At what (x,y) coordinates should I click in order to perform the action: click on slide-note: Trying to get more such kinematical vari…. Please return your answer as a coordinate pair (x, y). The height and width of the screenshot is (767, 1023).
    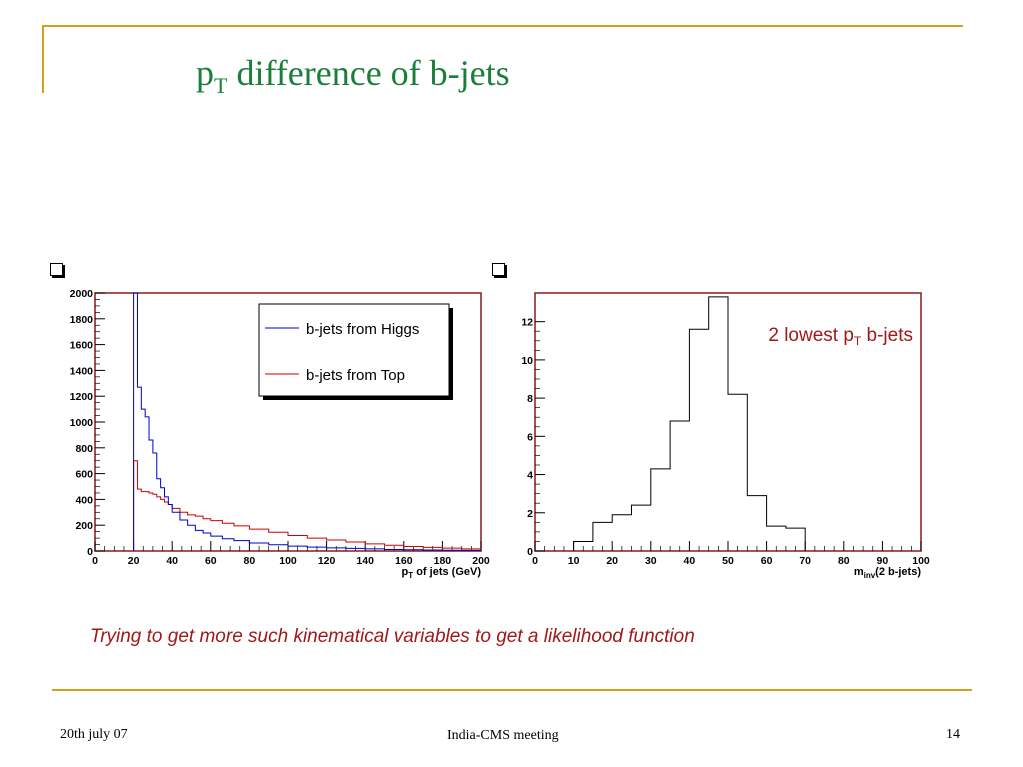
    Looking at the image, I should click on (392, 636).